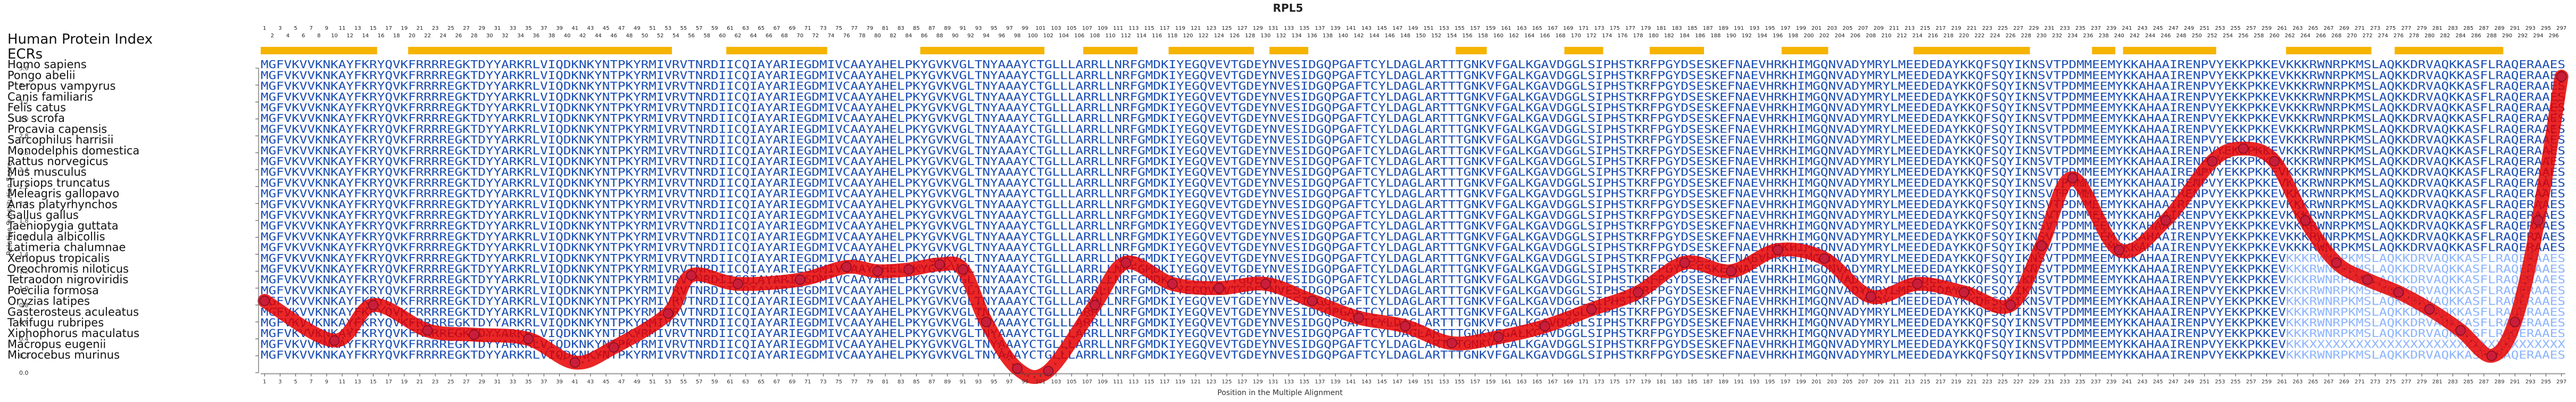 Image resolution: width=2576 pixels, height=402 pixels. I want to click on human-index-tick: 134, so click(1297, 36).